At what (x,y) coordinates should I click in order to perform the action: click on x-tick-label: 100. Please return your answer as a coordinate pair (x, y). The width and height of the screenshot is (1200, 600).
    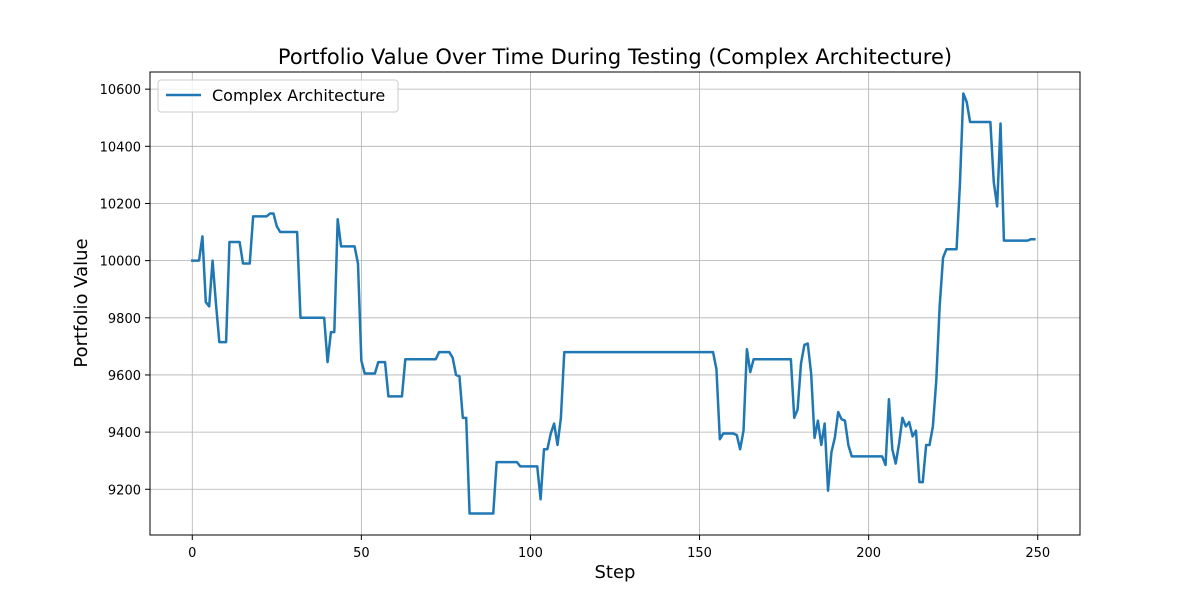
    Looking at the image, I should click on (530, 553).